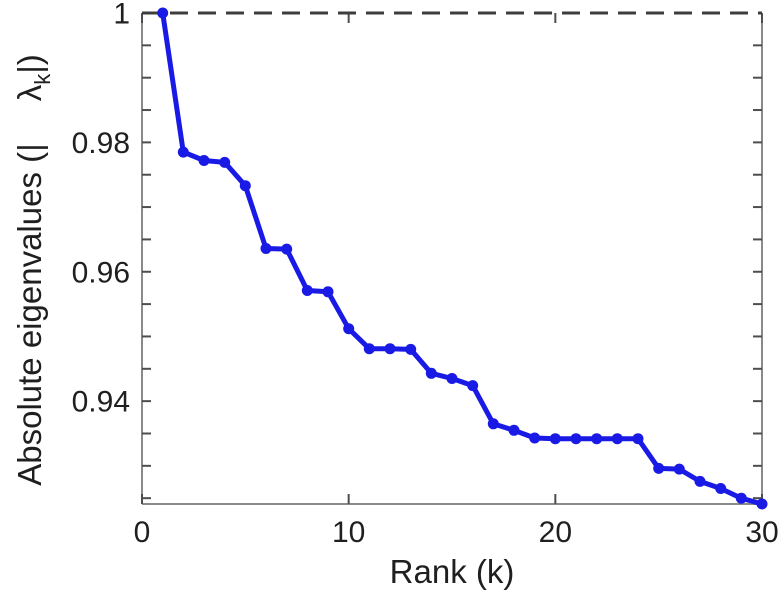 Image resolution: width=782 pixels, height=600 pixels. I want to click on x-axis-label: Rank (k), so click(452, 571).